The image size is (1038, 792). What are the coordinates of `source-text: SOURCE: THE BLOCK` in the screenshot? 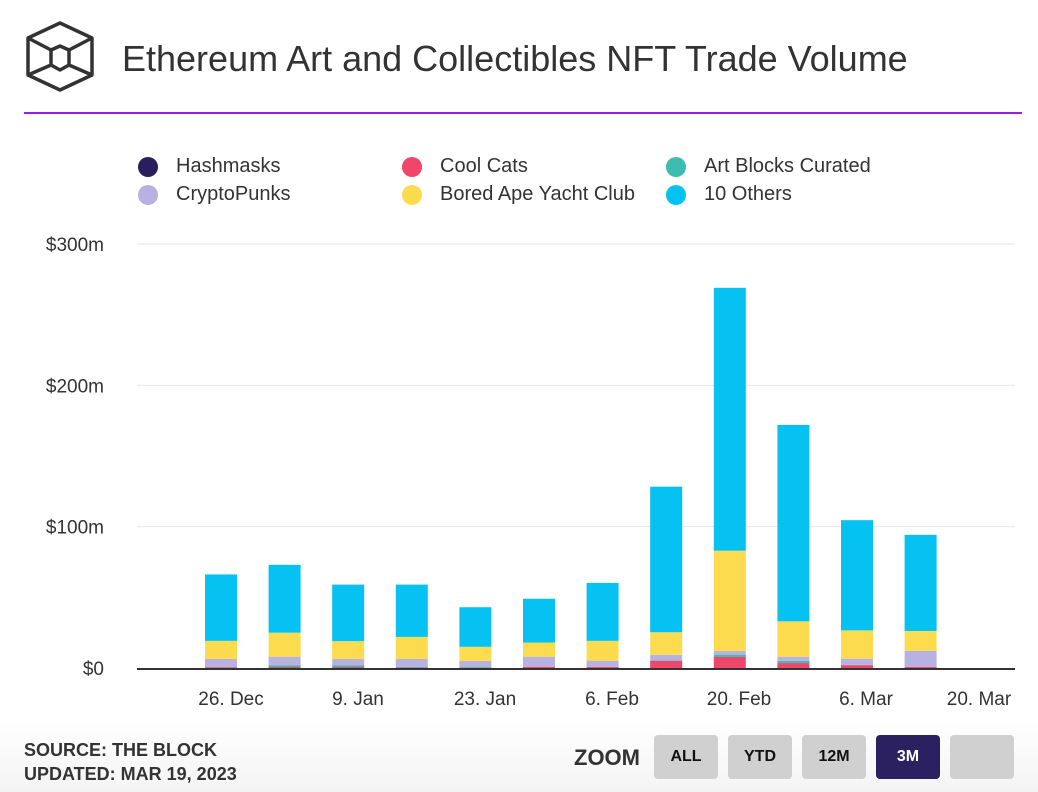 It's located at (120, 750).